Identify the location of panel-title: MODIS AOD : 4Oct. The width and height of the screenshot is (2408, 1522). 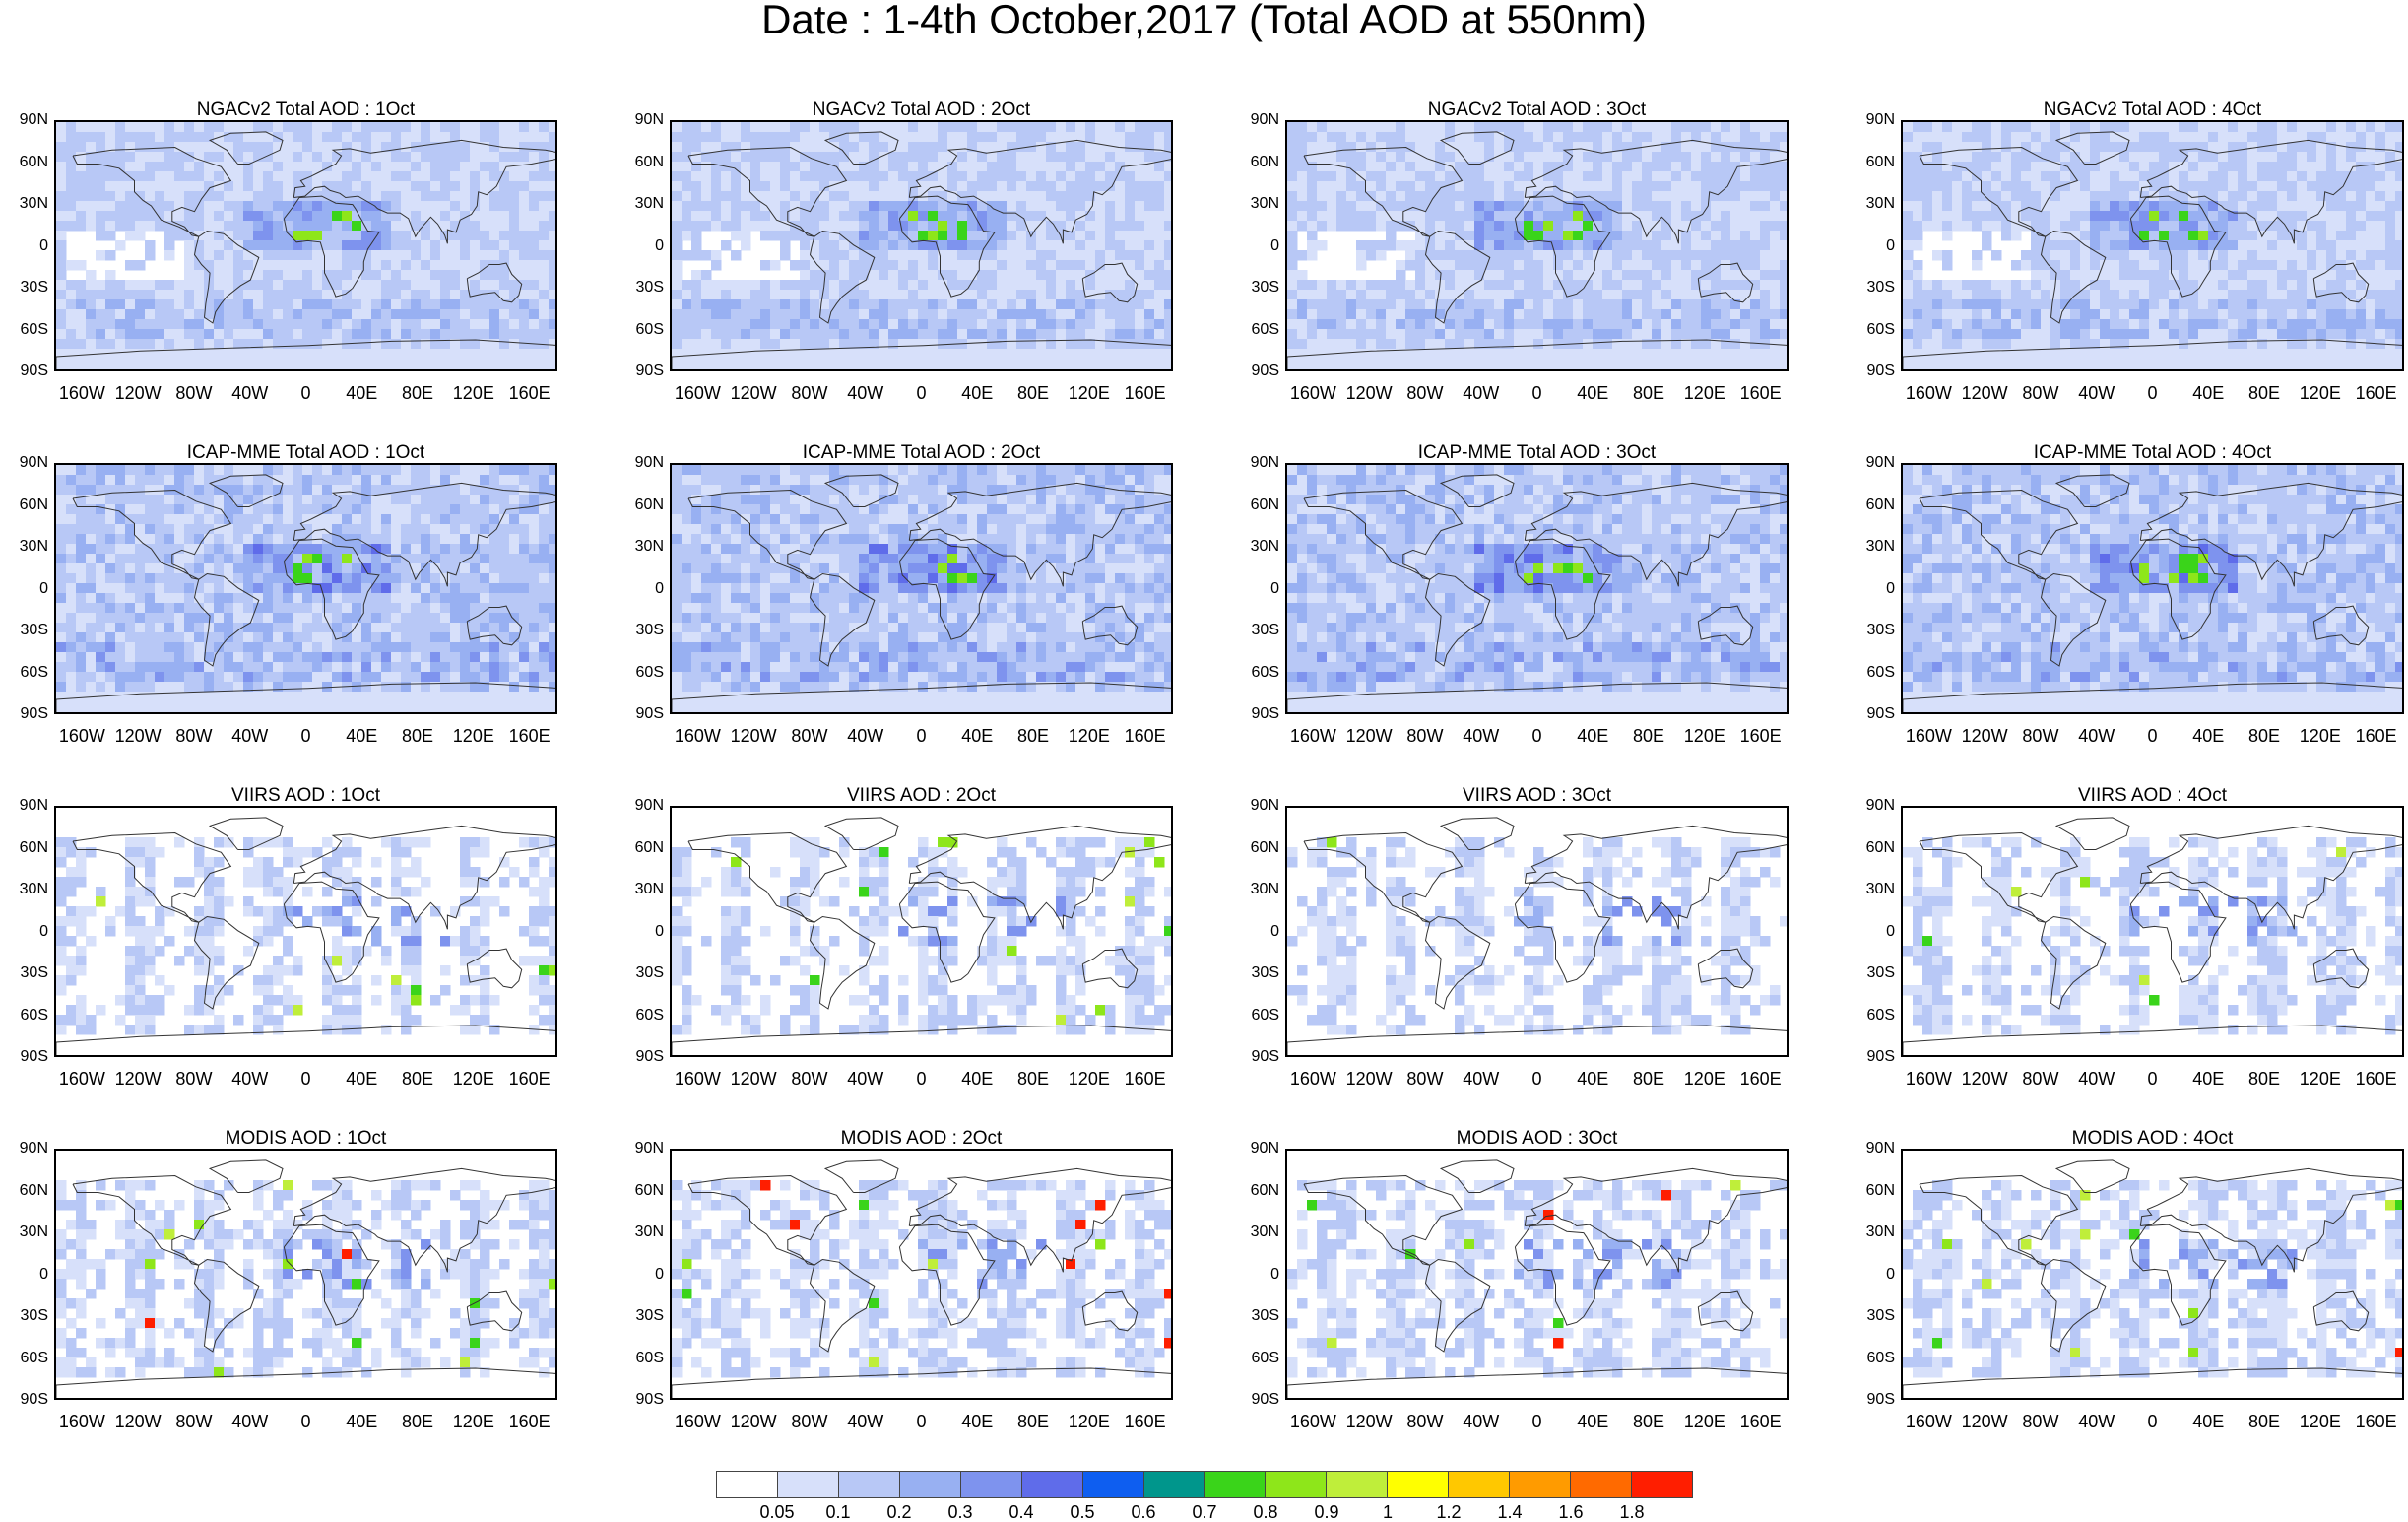
(2153, 1138).